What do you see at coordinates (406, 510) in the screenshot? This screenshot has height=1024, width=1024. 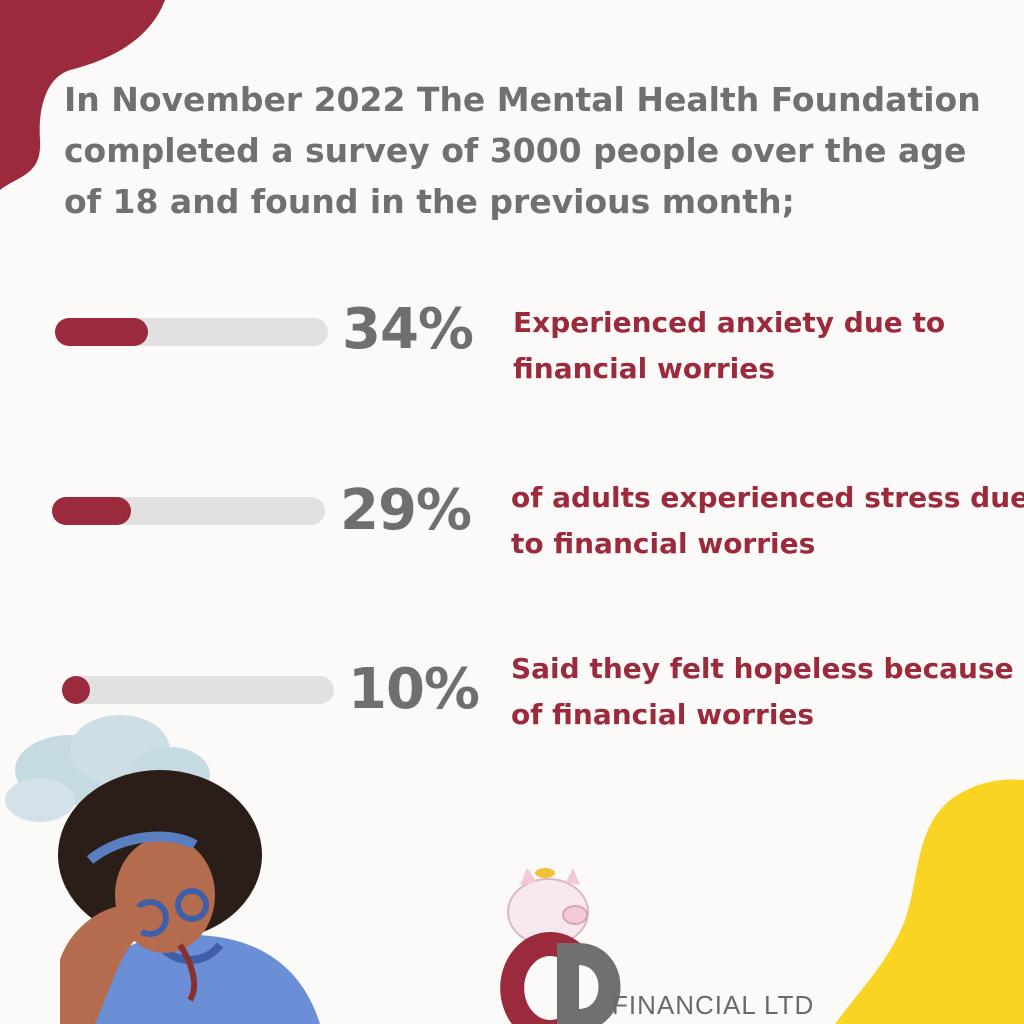 I see `stat-percentage: 29%` at bounding box center [406, 510].